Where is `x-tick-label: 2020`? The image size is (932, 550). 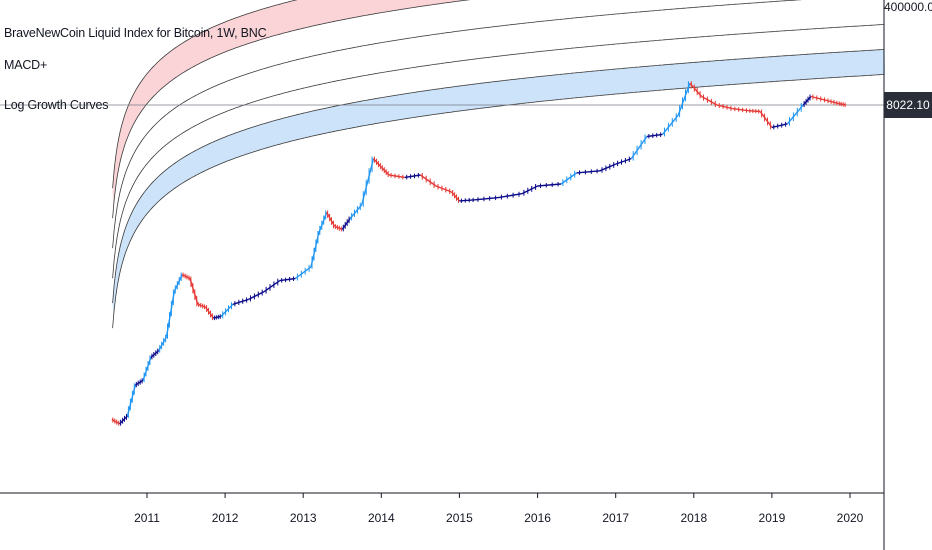 x-tick-label: 2020 is located at coordinates (850, 518).